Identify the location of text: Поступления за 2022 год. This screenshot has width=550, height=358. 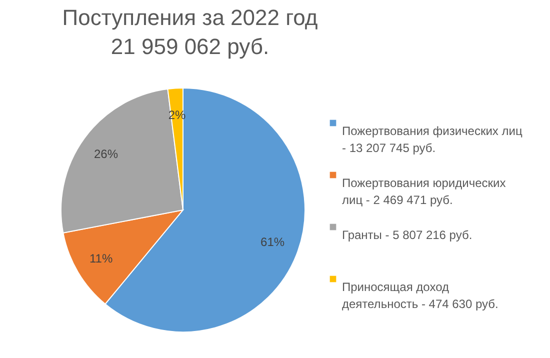
(190, 17).